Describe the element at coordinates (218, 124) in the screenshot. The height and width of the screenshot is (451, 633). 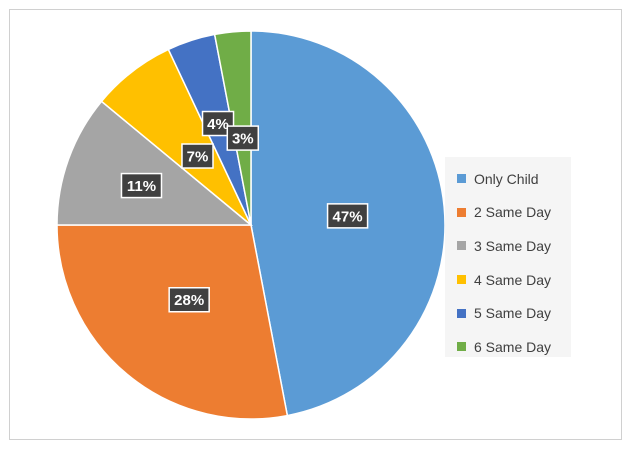
I see `data-label-text: 4%` at that location.